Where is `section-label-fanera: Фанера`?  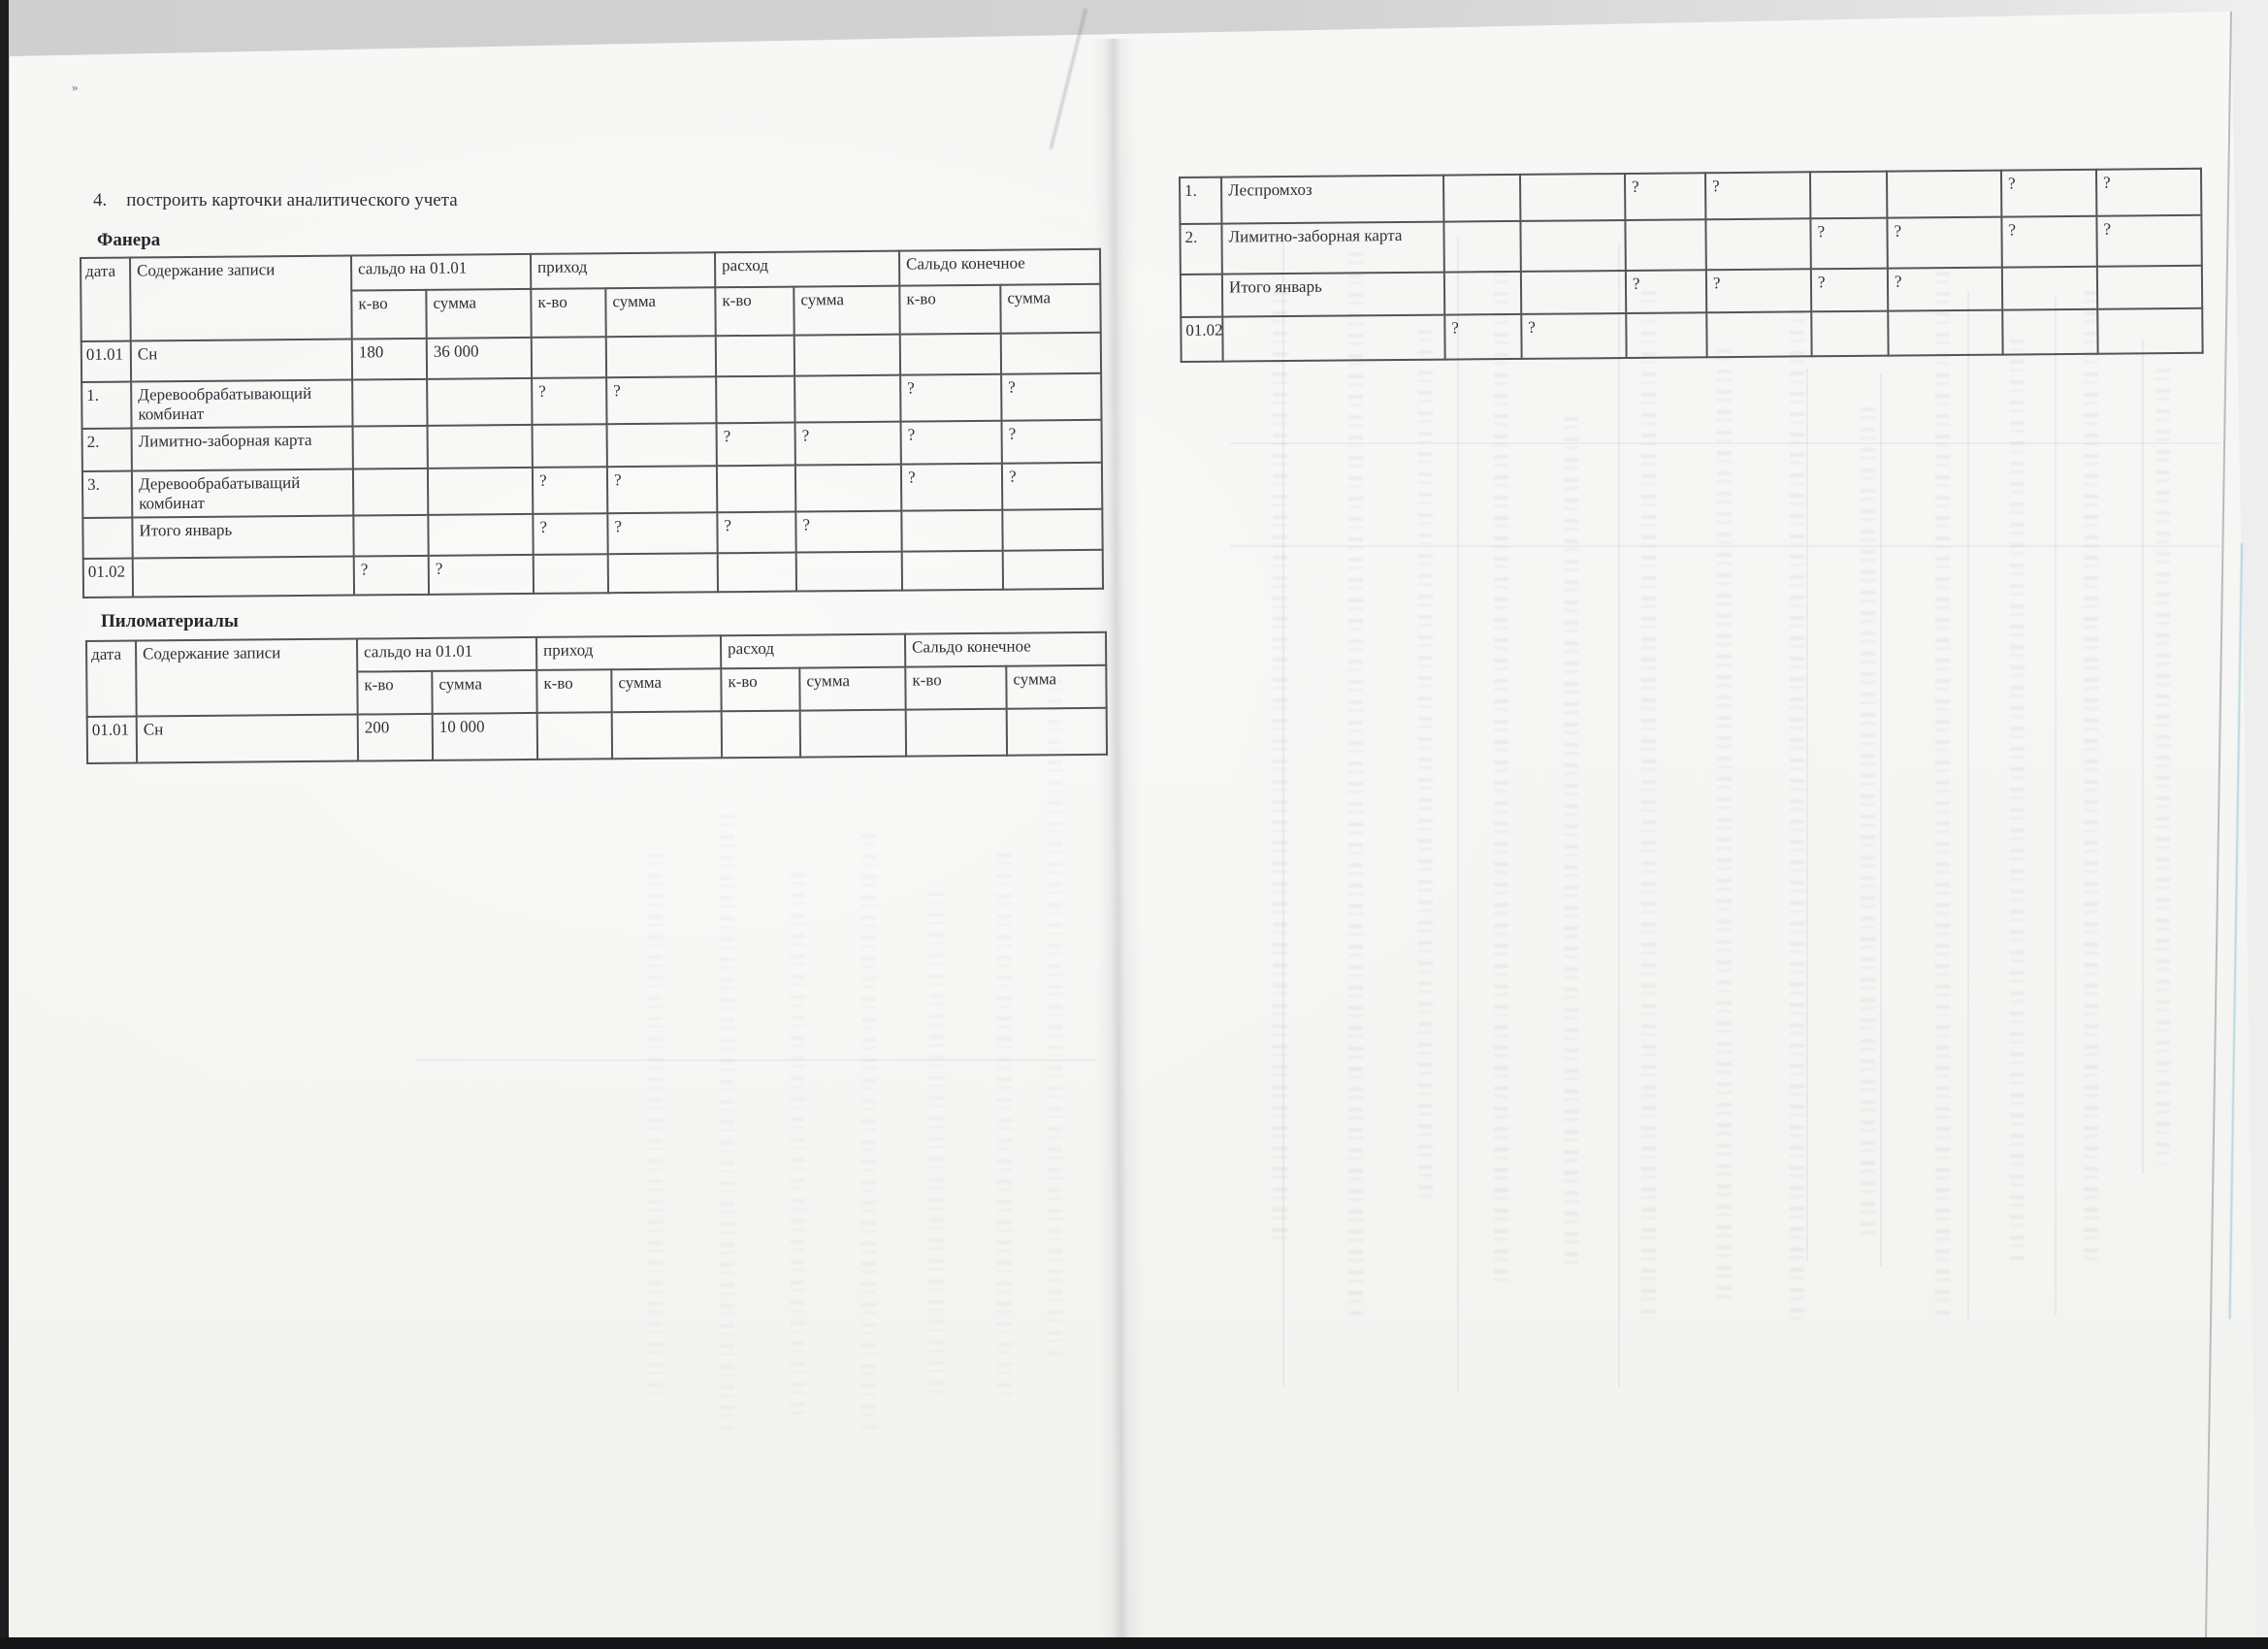 section-label-fanera: Фанера is located at coordinates (129, 240).